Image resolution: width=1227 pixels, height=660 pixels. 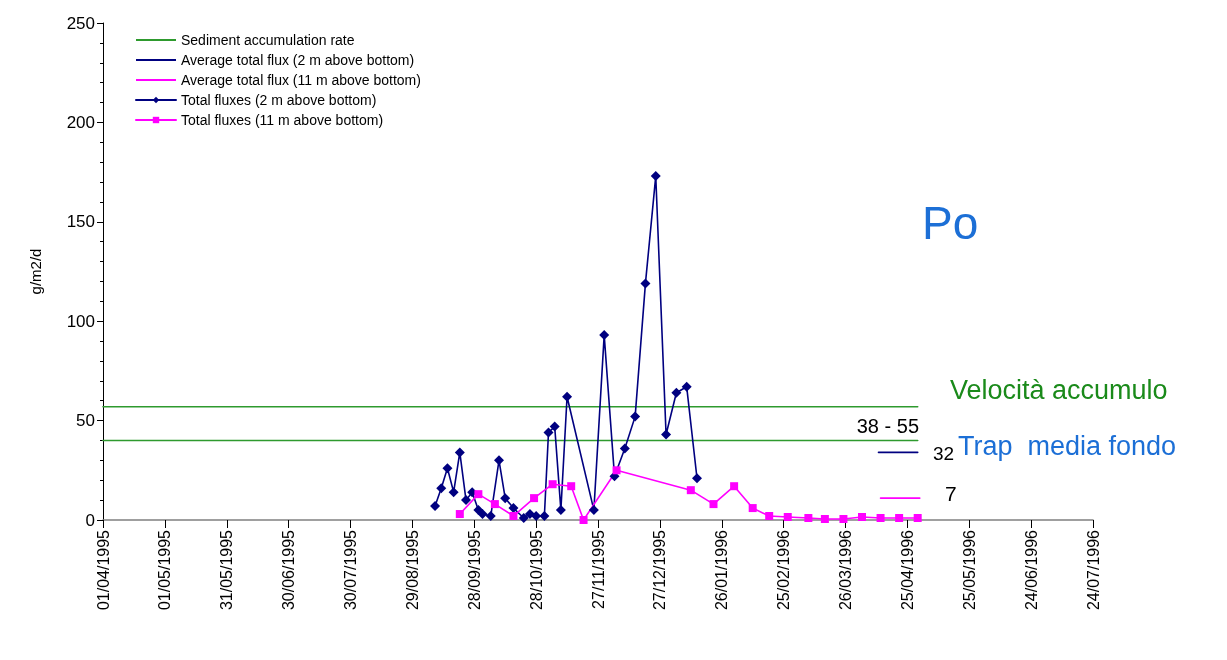 What do you see at coordinates (80, 222) in the screenshot?
I see `y-tick-label: 150` at bounding box center [80, 222].